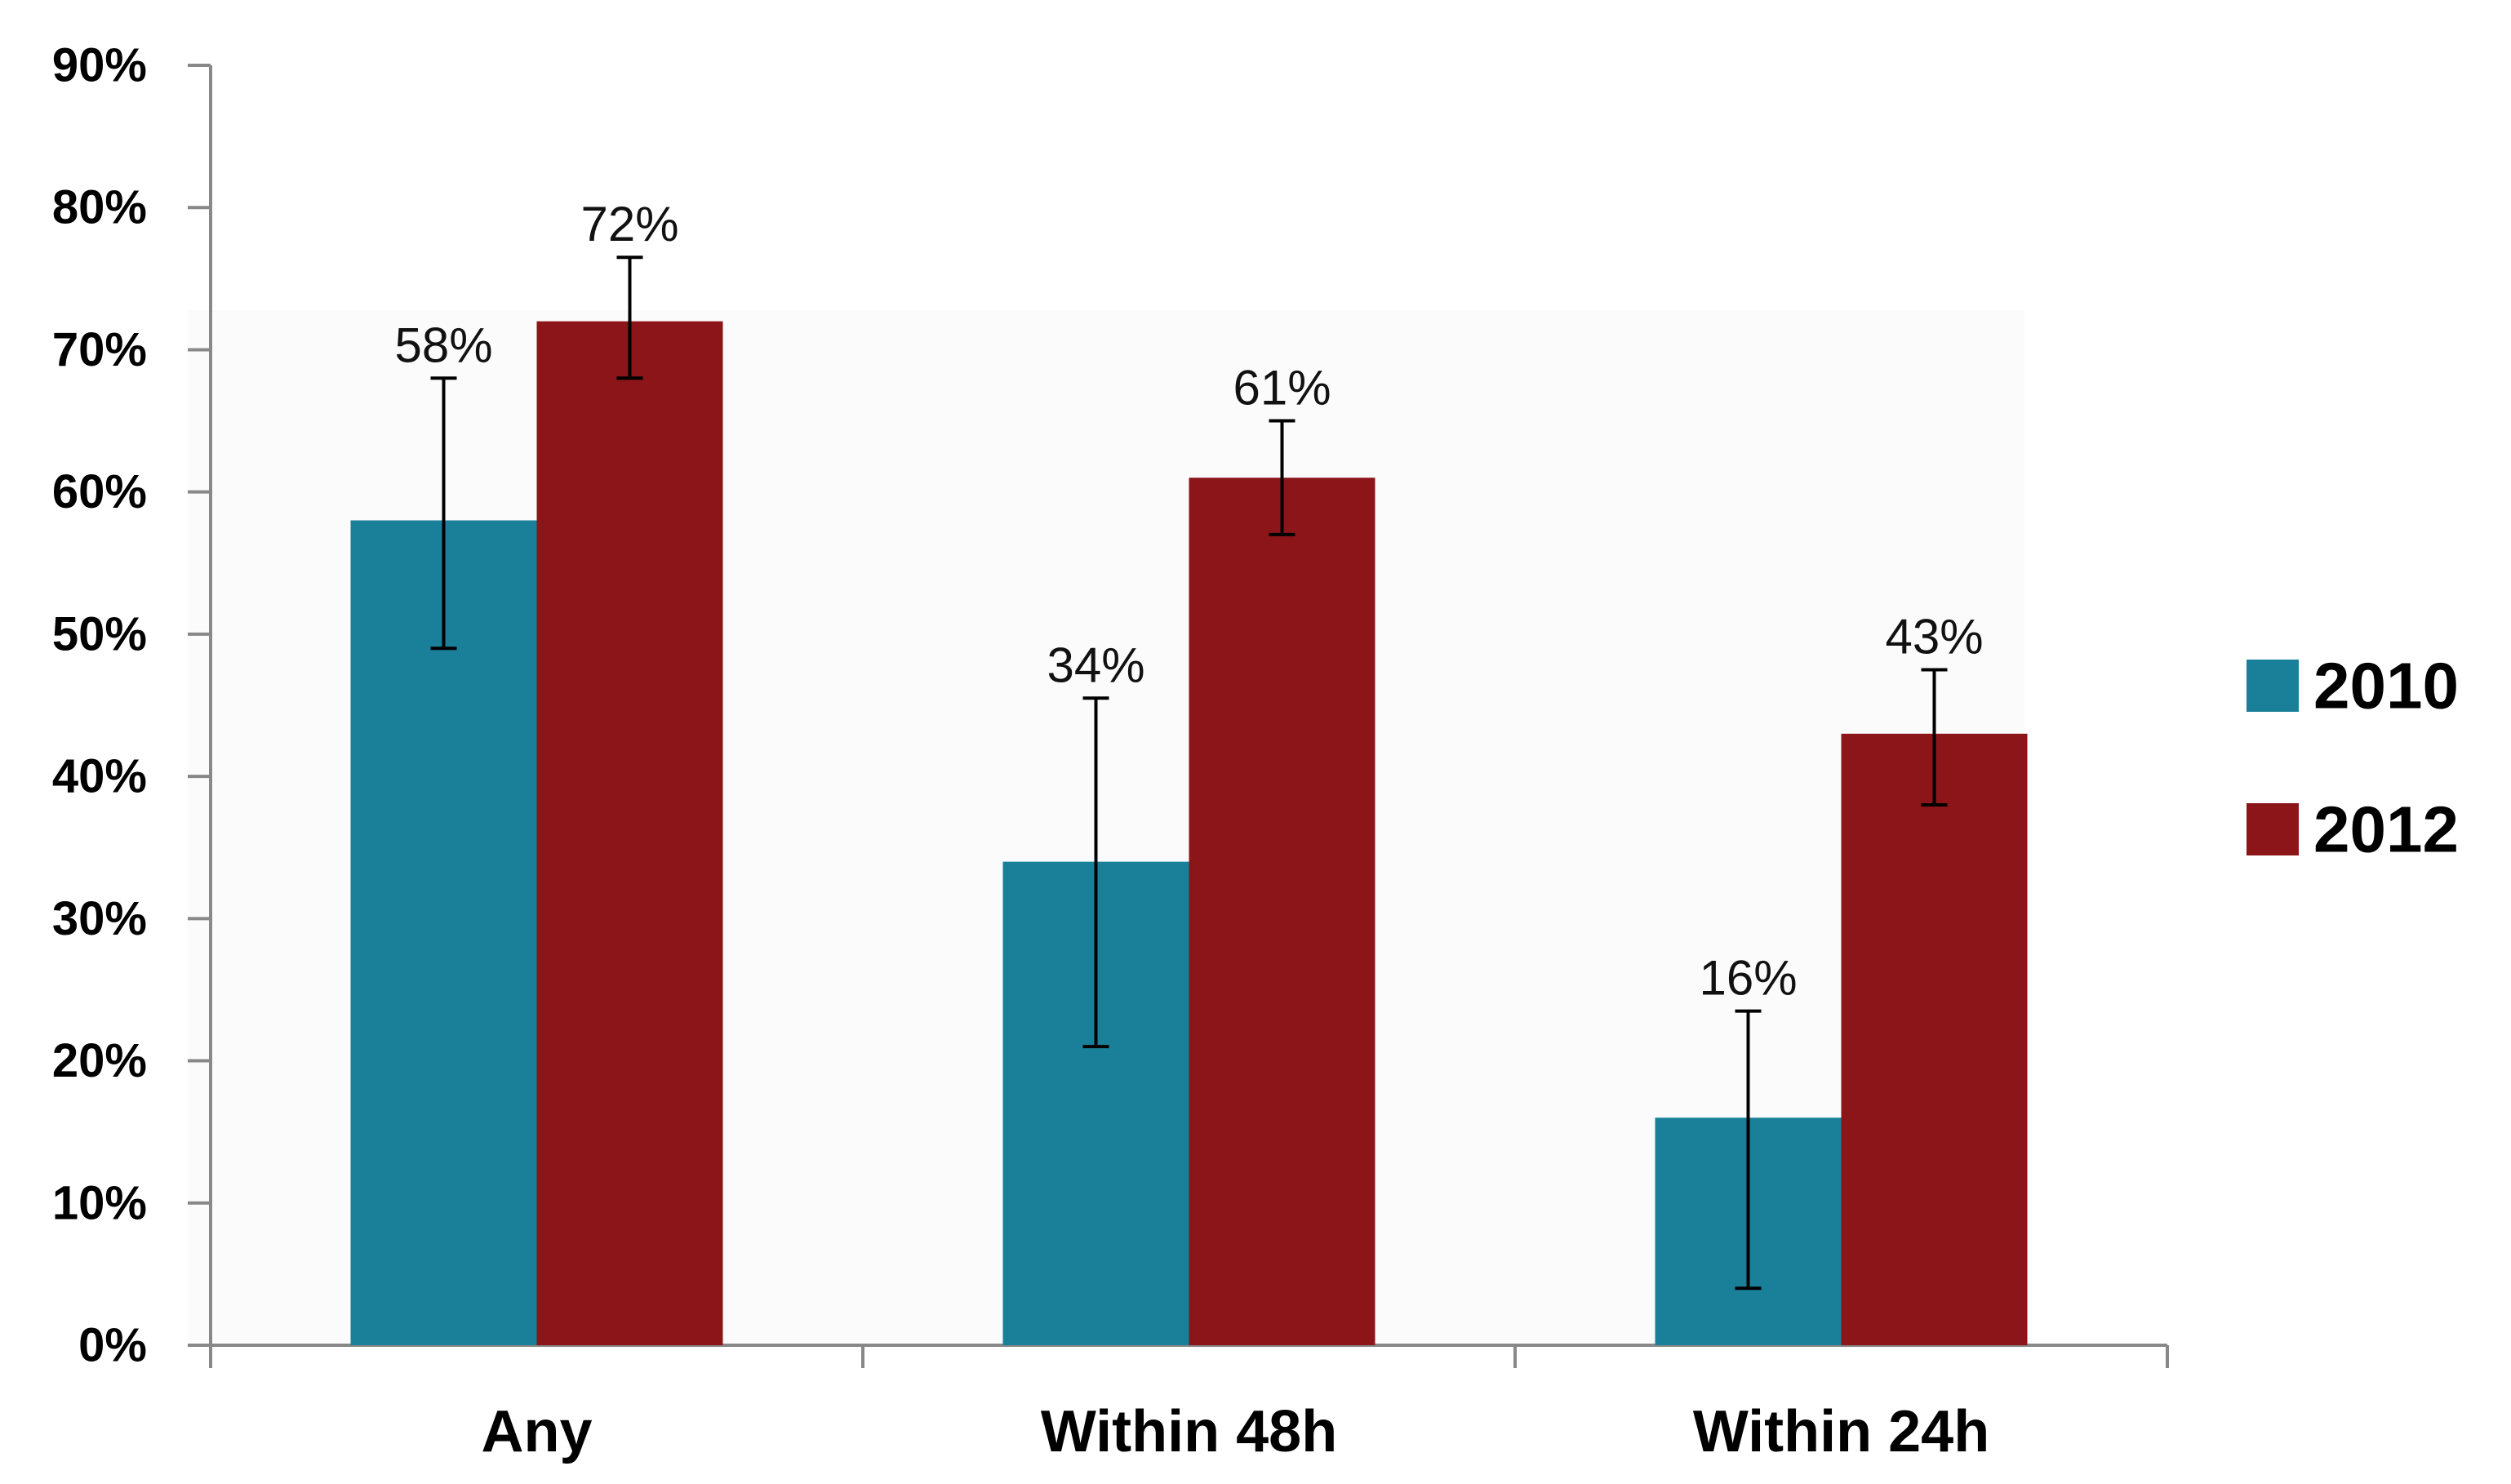 The width and height of the screenshot is (2511, 1484). What do you see at coordinates (536, 1431) in the screenshot?
I see `x-tick-label: Any` at bounding box center [536, 1431].